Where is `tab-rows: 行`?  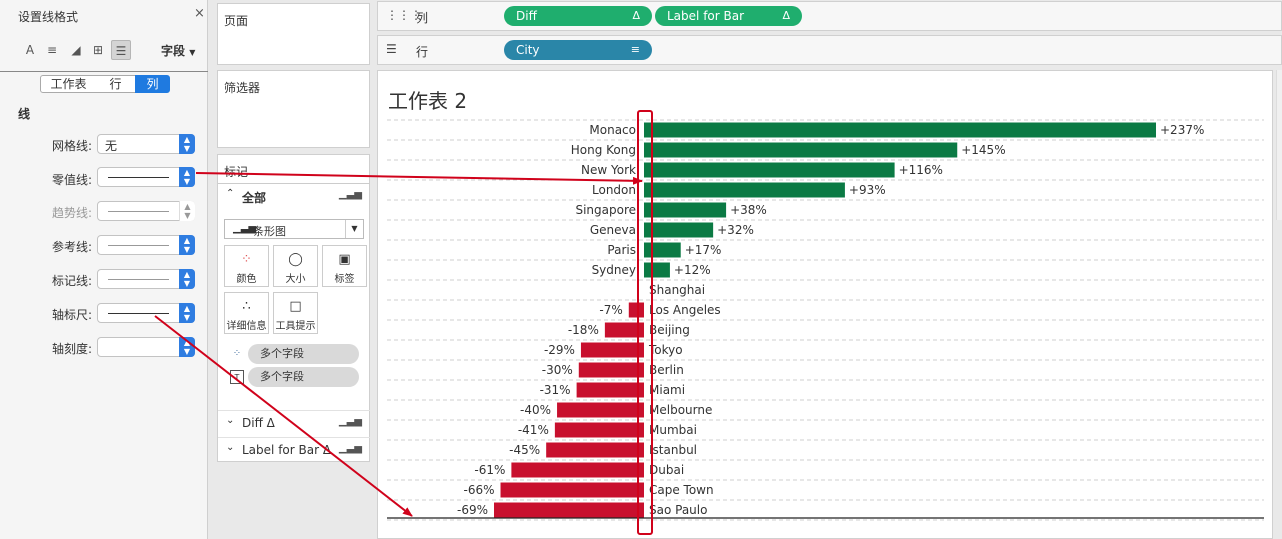
tab-rows: 行 is located at coordinates (116, 84).